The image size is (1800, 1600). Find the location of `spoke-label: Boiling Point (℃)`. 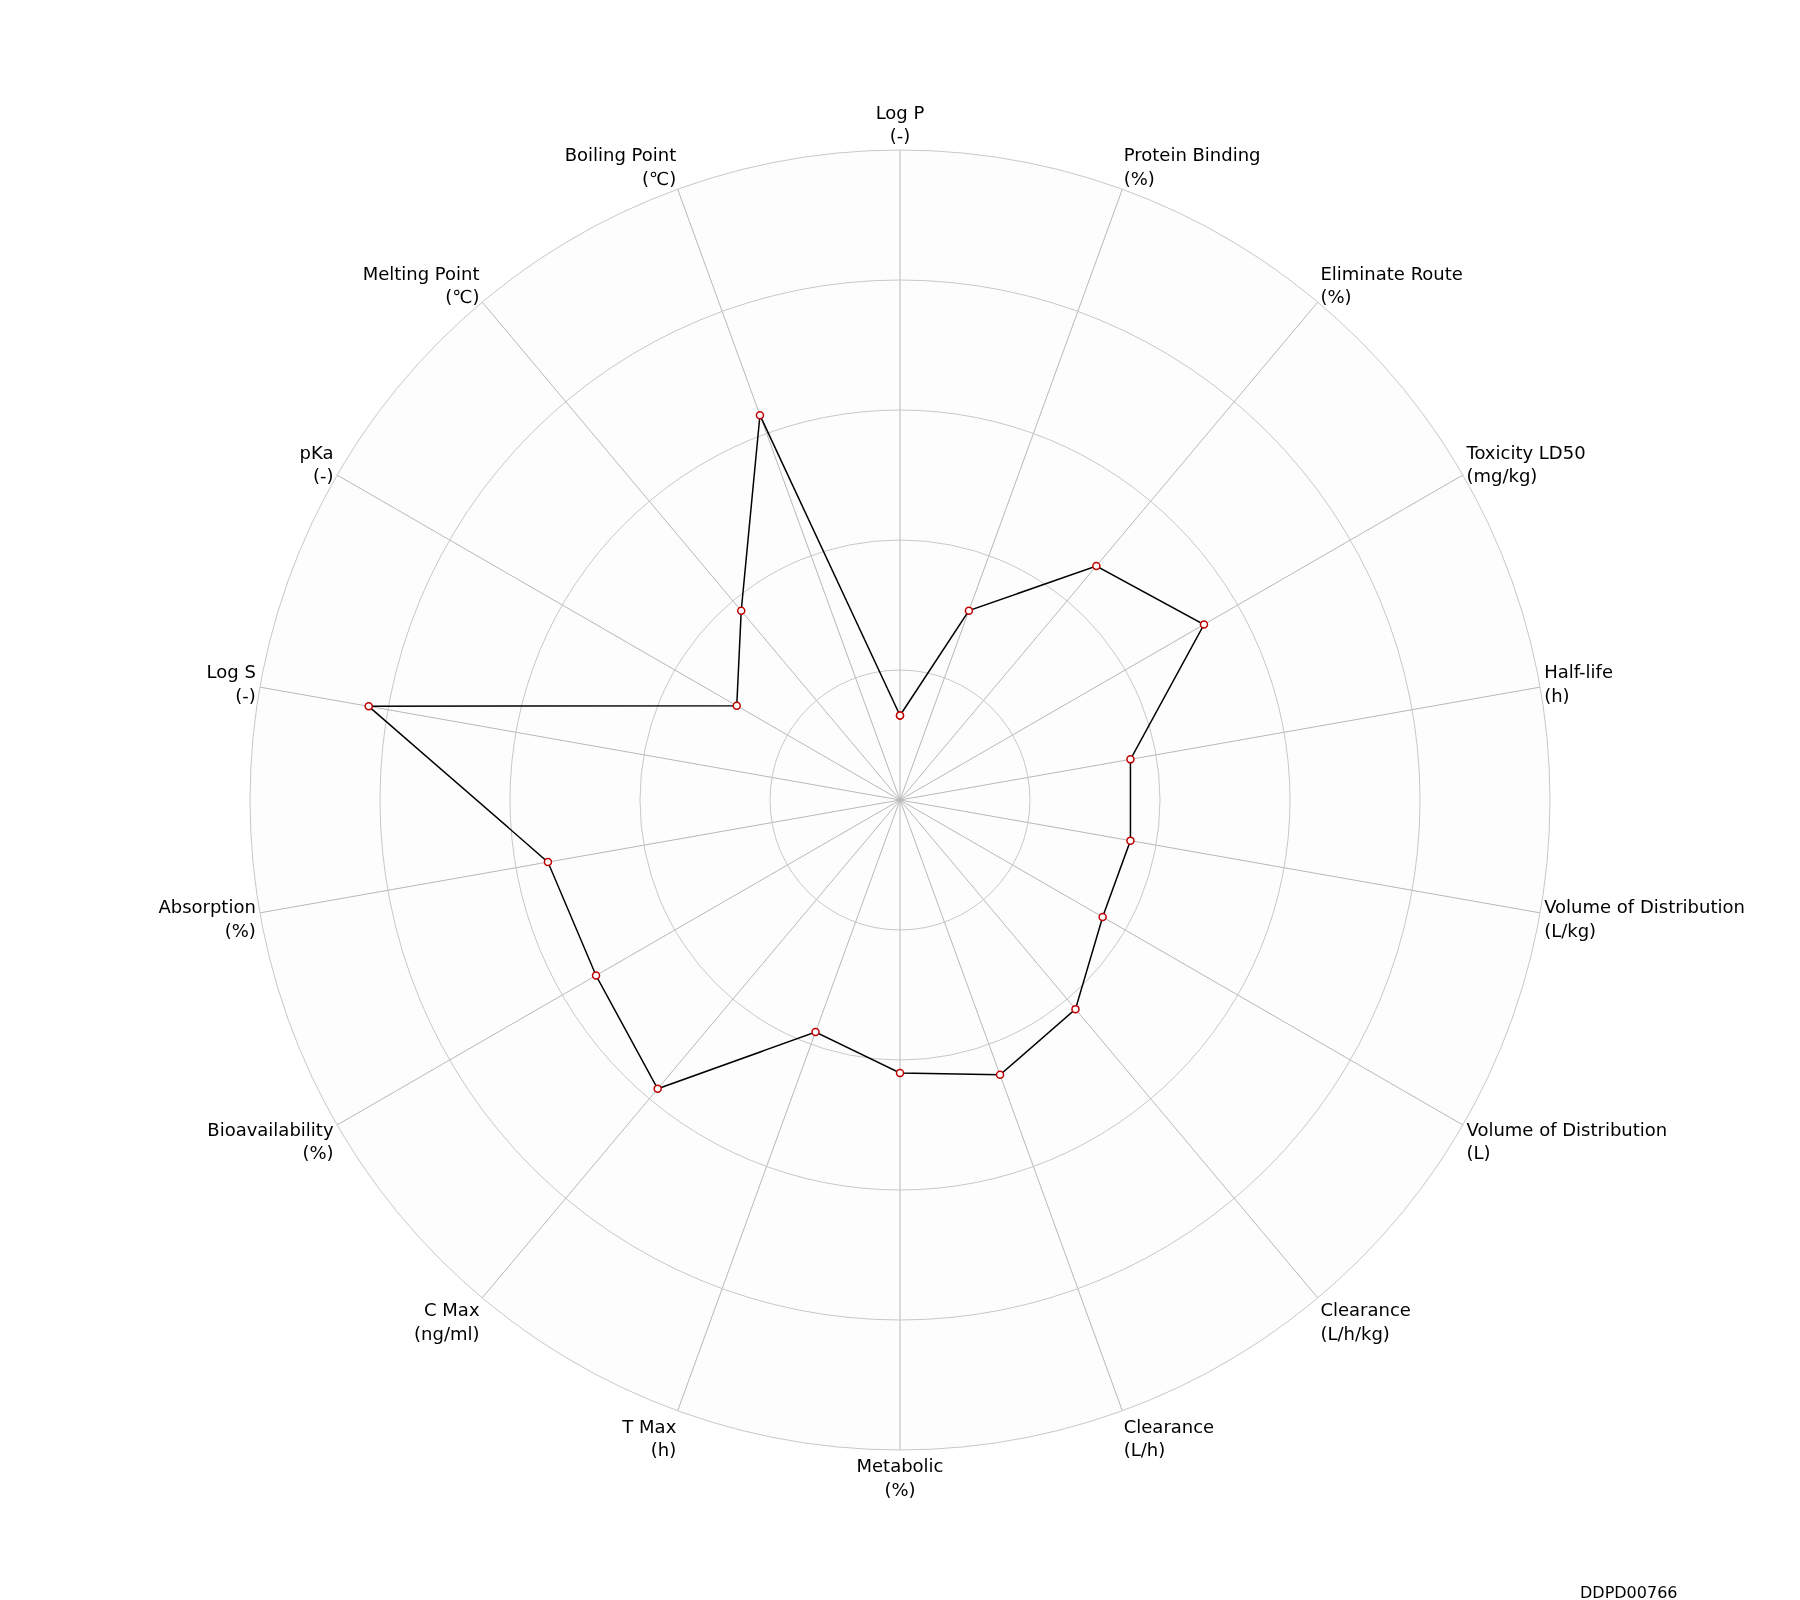

spoke-label: Boiling Point (℃) is located at coordinates (620, 166).